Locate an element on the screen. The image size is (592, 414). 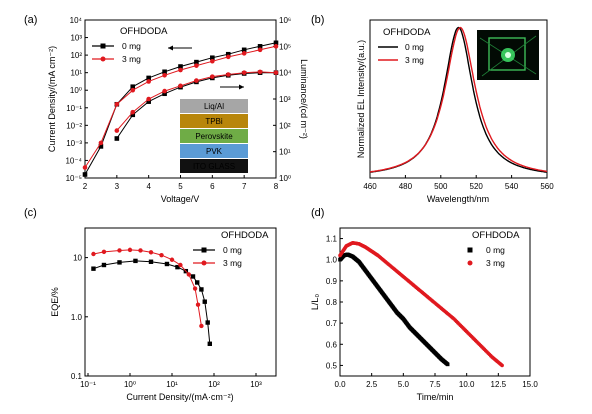
y2-tick-label: 10¹ is located at coordinates (285, 152).